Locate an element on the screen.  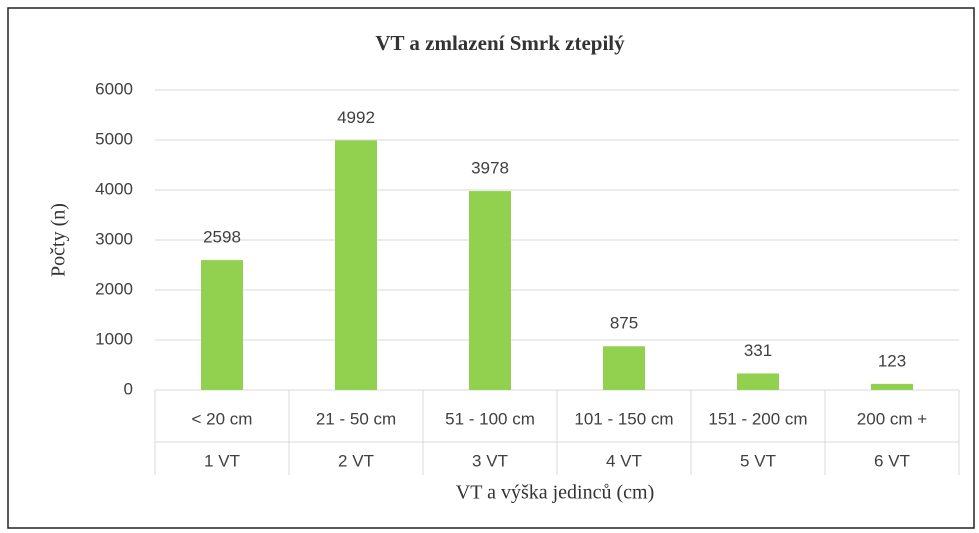
data-label: 331 is located at coordinates (758, 350).